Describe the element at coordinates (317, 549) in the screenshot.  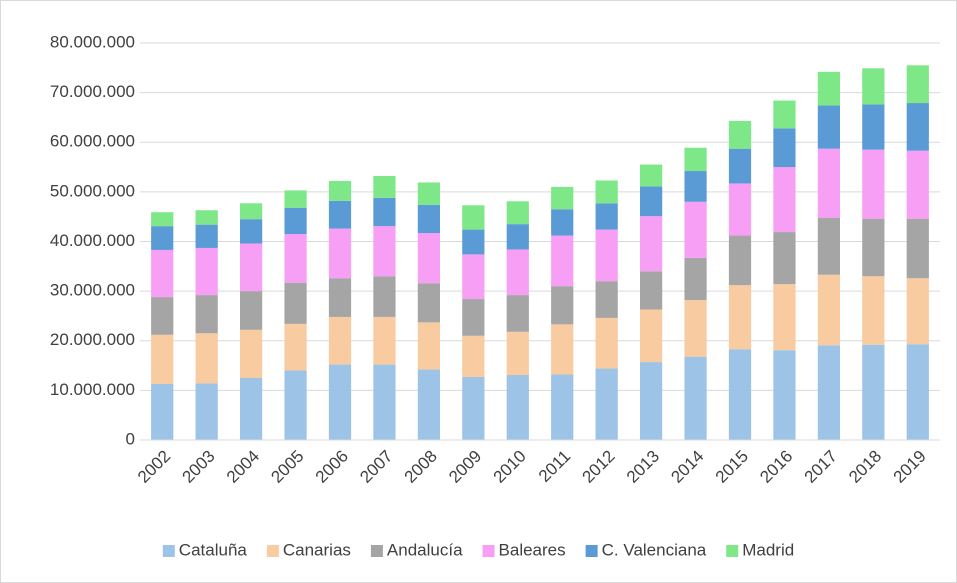
I see `legend-label: Canarias` at that location.